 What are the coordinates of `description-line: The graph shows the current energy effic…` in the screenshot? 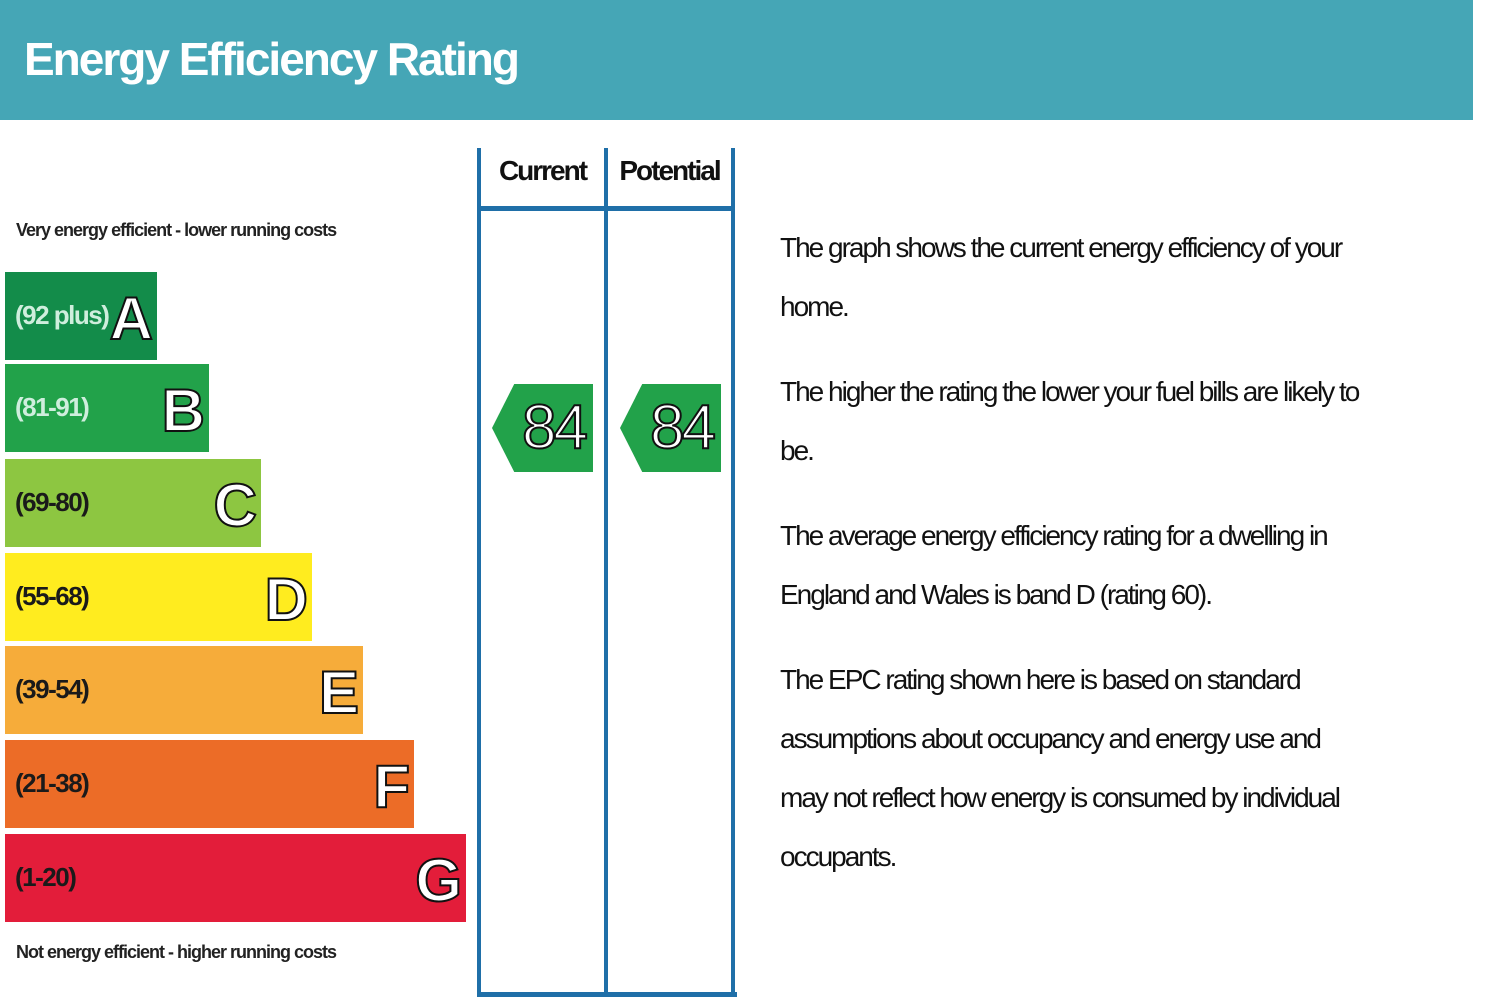 It's located at (1061, 247).